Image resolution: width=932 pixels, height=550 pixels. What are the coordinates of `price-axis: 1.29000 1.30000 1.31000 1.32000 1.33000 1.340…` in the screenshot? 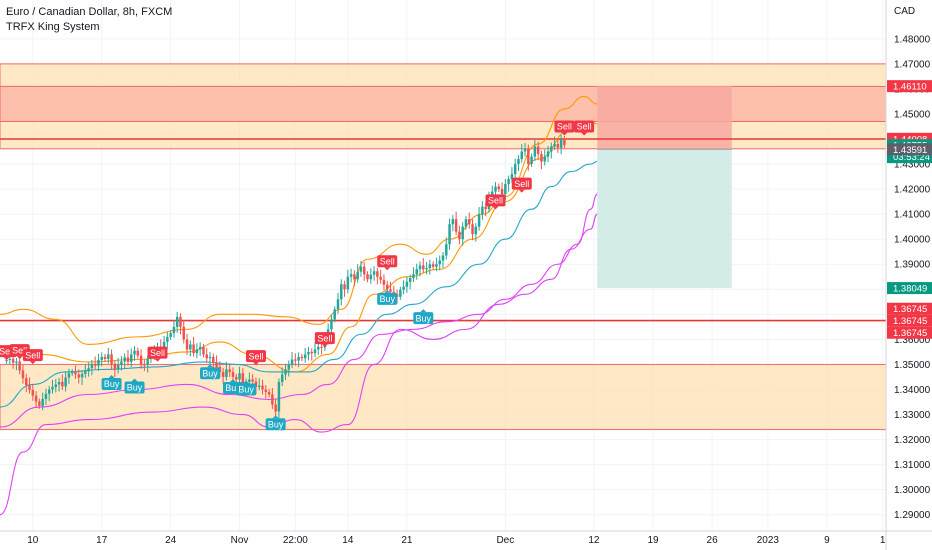 It's located at (912, 277).